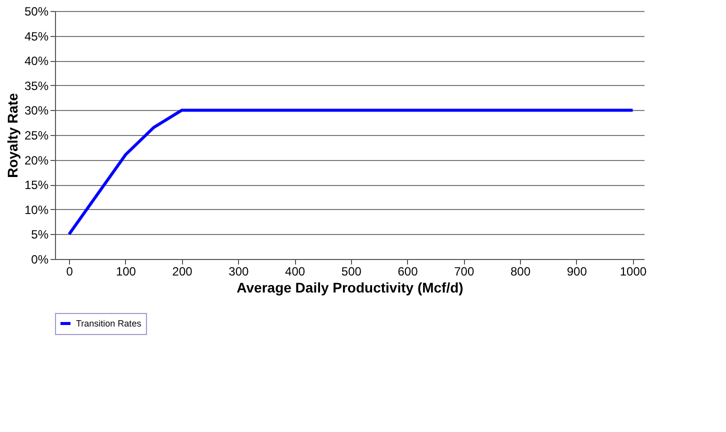 This screenshot has height=432, width=726. I want to click on y-axis-title: Royalty Rate, so click(12, 135).